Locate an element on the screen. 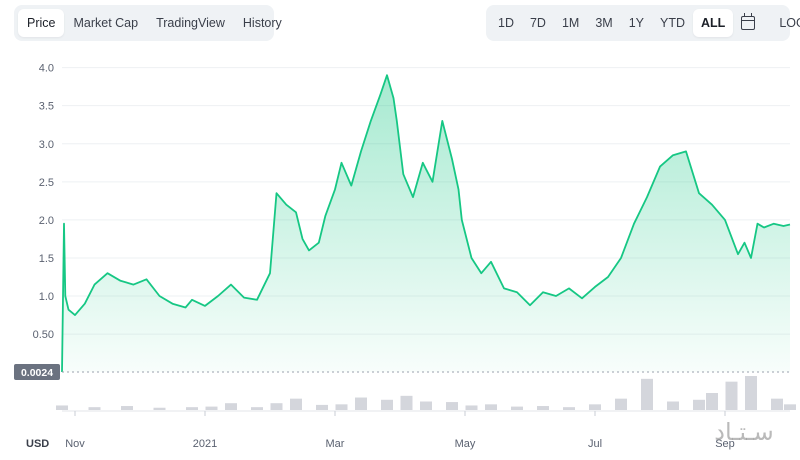 The height and width of the screenshot is (460, 800). range-1m: 1M is located at coordinates (570, 23).